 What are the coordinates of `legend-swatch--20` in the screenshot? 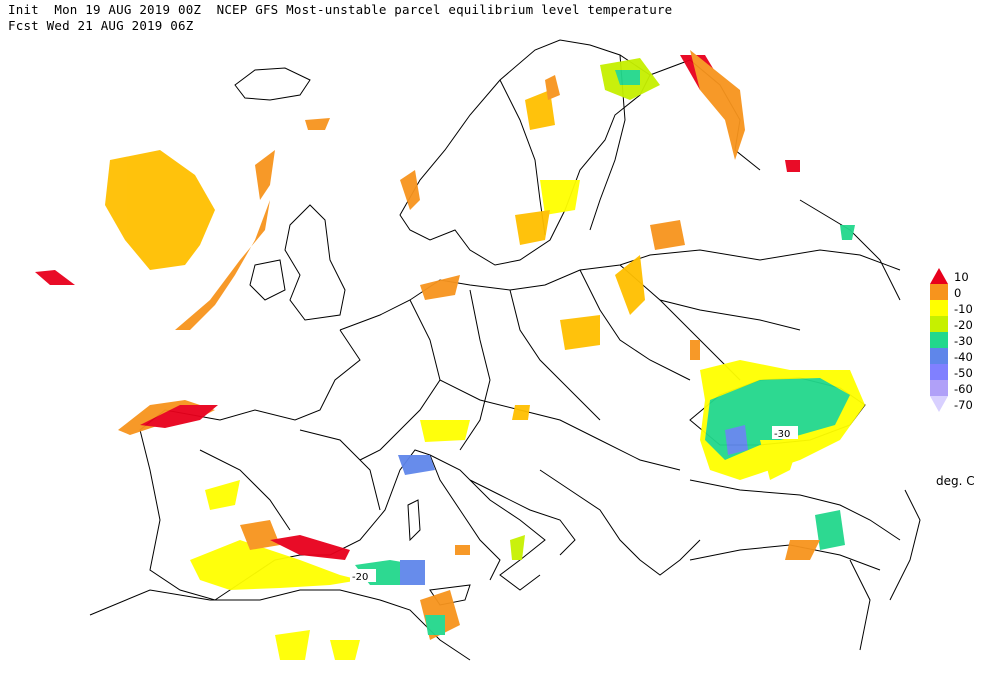 It's located at (939, 324).